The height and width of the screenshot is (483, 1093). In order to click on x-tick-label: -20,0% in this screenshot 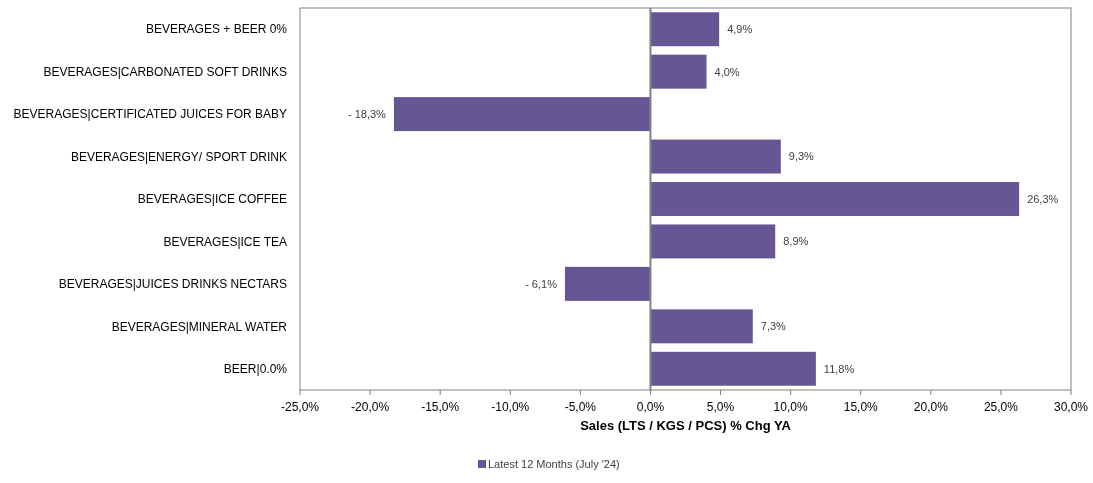, I will do `click(370, 407)`.